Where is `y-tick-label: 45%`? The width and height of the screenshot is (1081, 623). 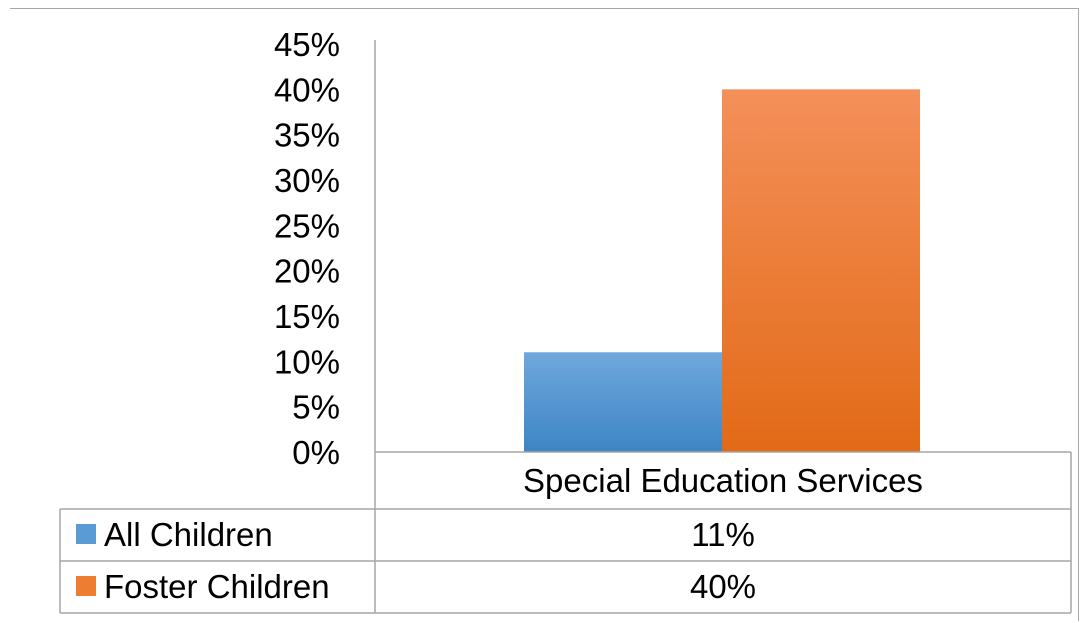
y-tick-label: 45% is located at coordinates (307, 44).